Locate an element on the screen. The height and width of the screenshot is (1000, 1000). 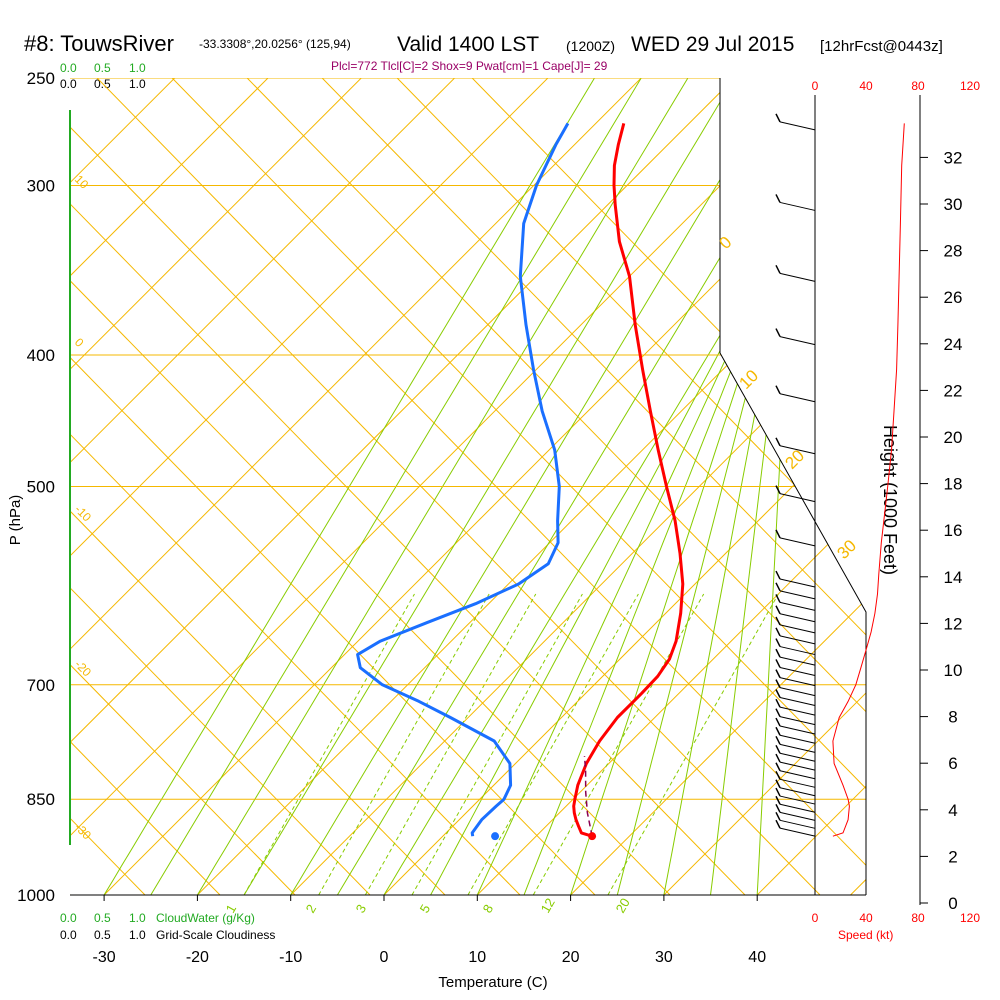
pressure-tick-label: 850 is located at coordinates (41, 799).